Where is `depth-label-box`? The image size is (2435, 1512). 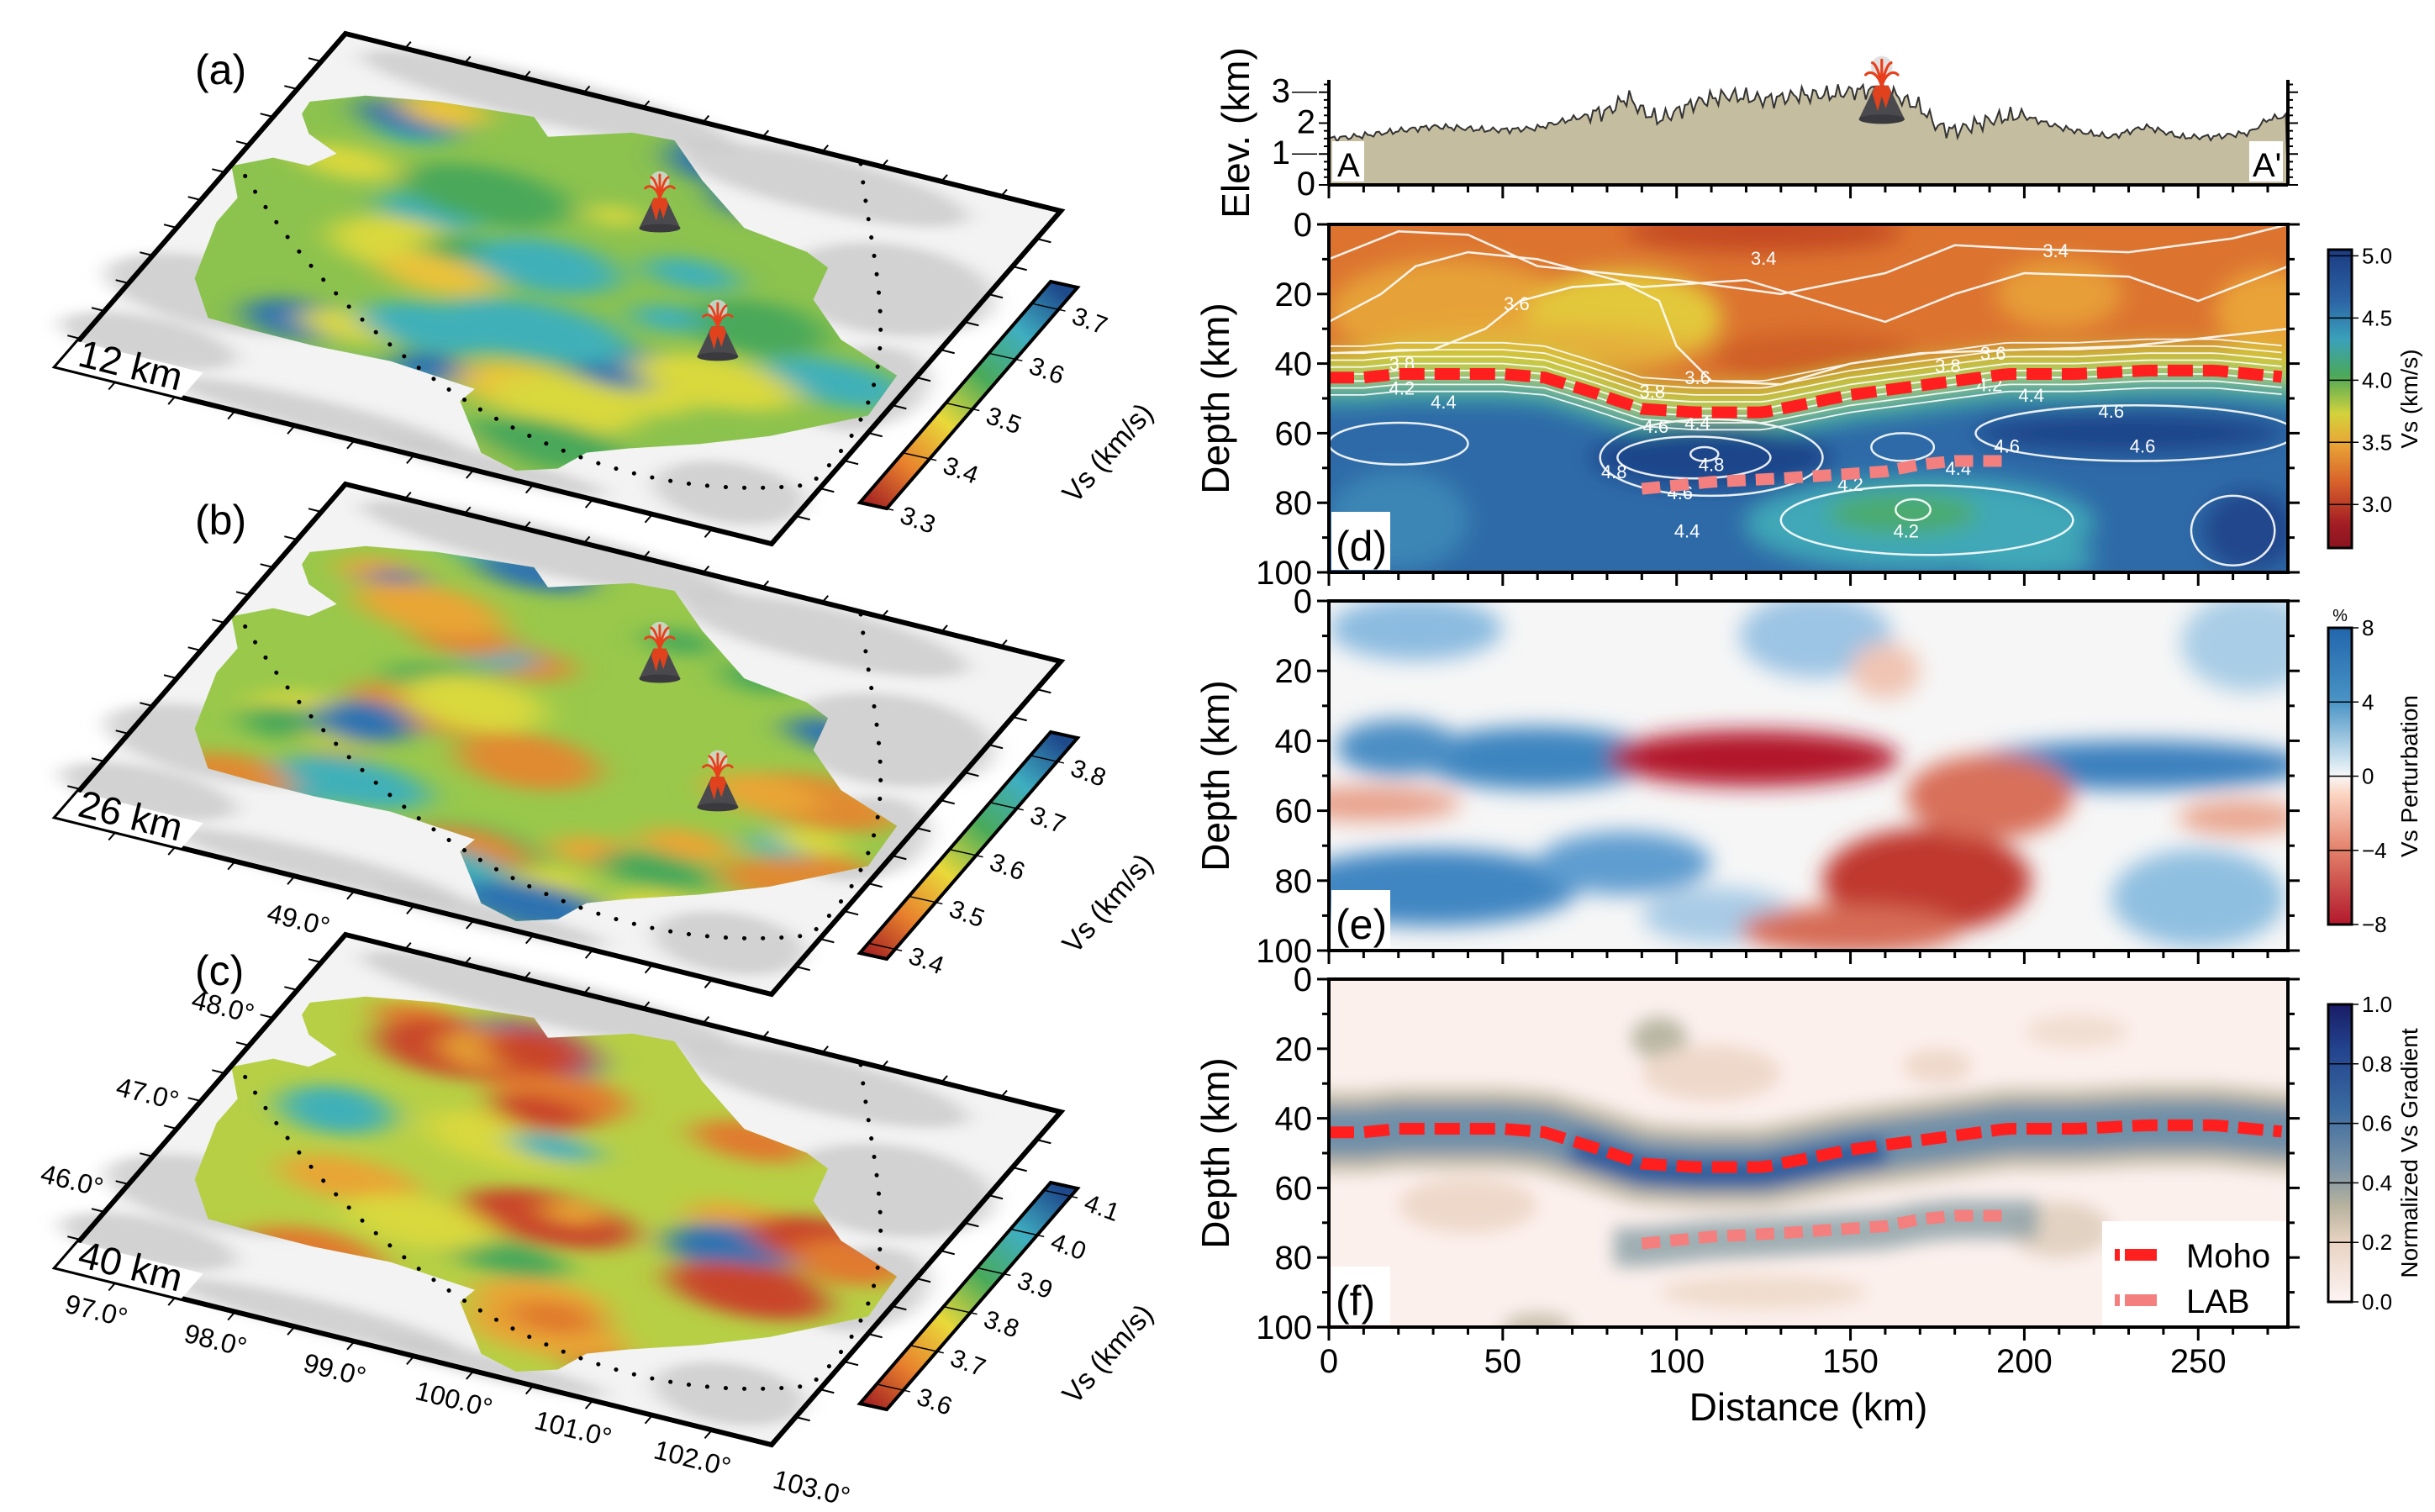 depth-label-box is located at coordinates (129, 820).